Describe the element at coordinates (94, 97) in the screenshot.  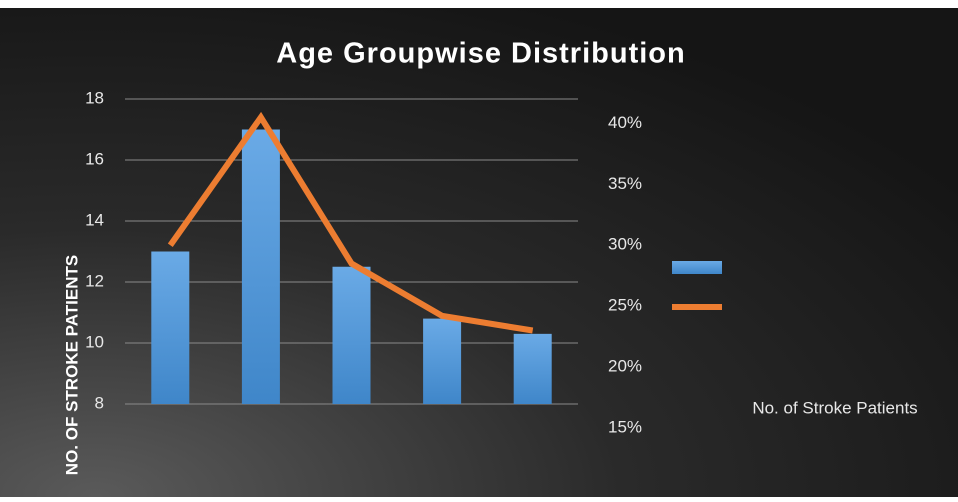
I see `y-tick-label: 18` at that location.